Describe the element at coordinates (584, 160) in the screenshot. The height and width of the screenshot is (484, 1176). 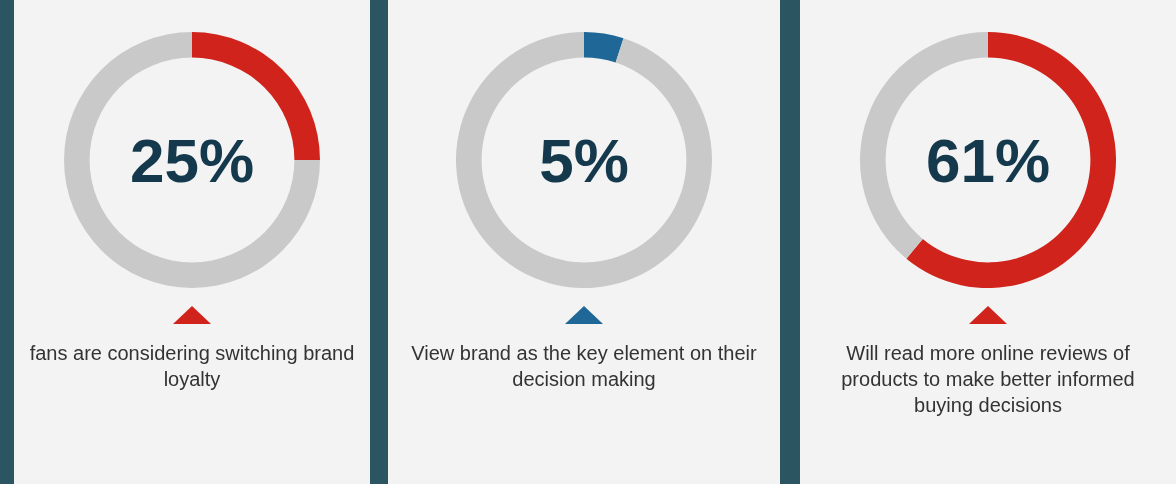
I see `text: 5%` at that location.